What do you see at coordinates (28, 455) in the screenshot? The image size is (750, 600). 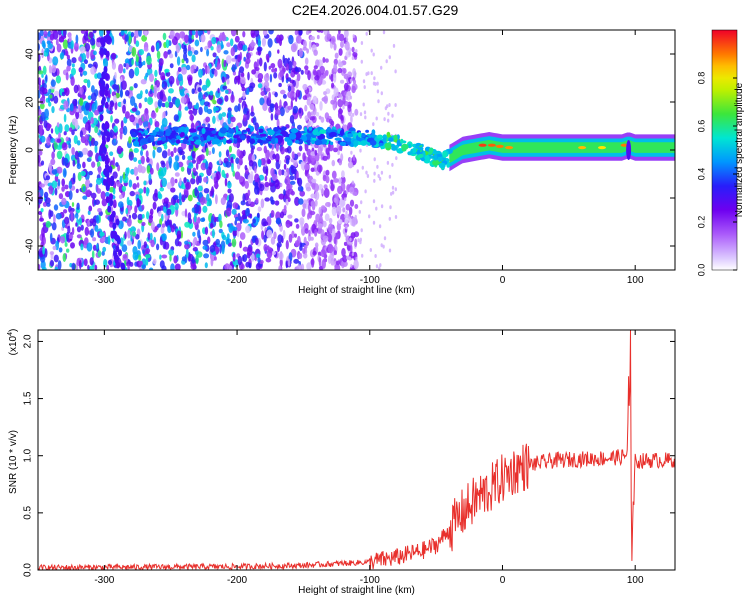 I see `y-tick-label: 1.0` at bounding box center [28, 455].